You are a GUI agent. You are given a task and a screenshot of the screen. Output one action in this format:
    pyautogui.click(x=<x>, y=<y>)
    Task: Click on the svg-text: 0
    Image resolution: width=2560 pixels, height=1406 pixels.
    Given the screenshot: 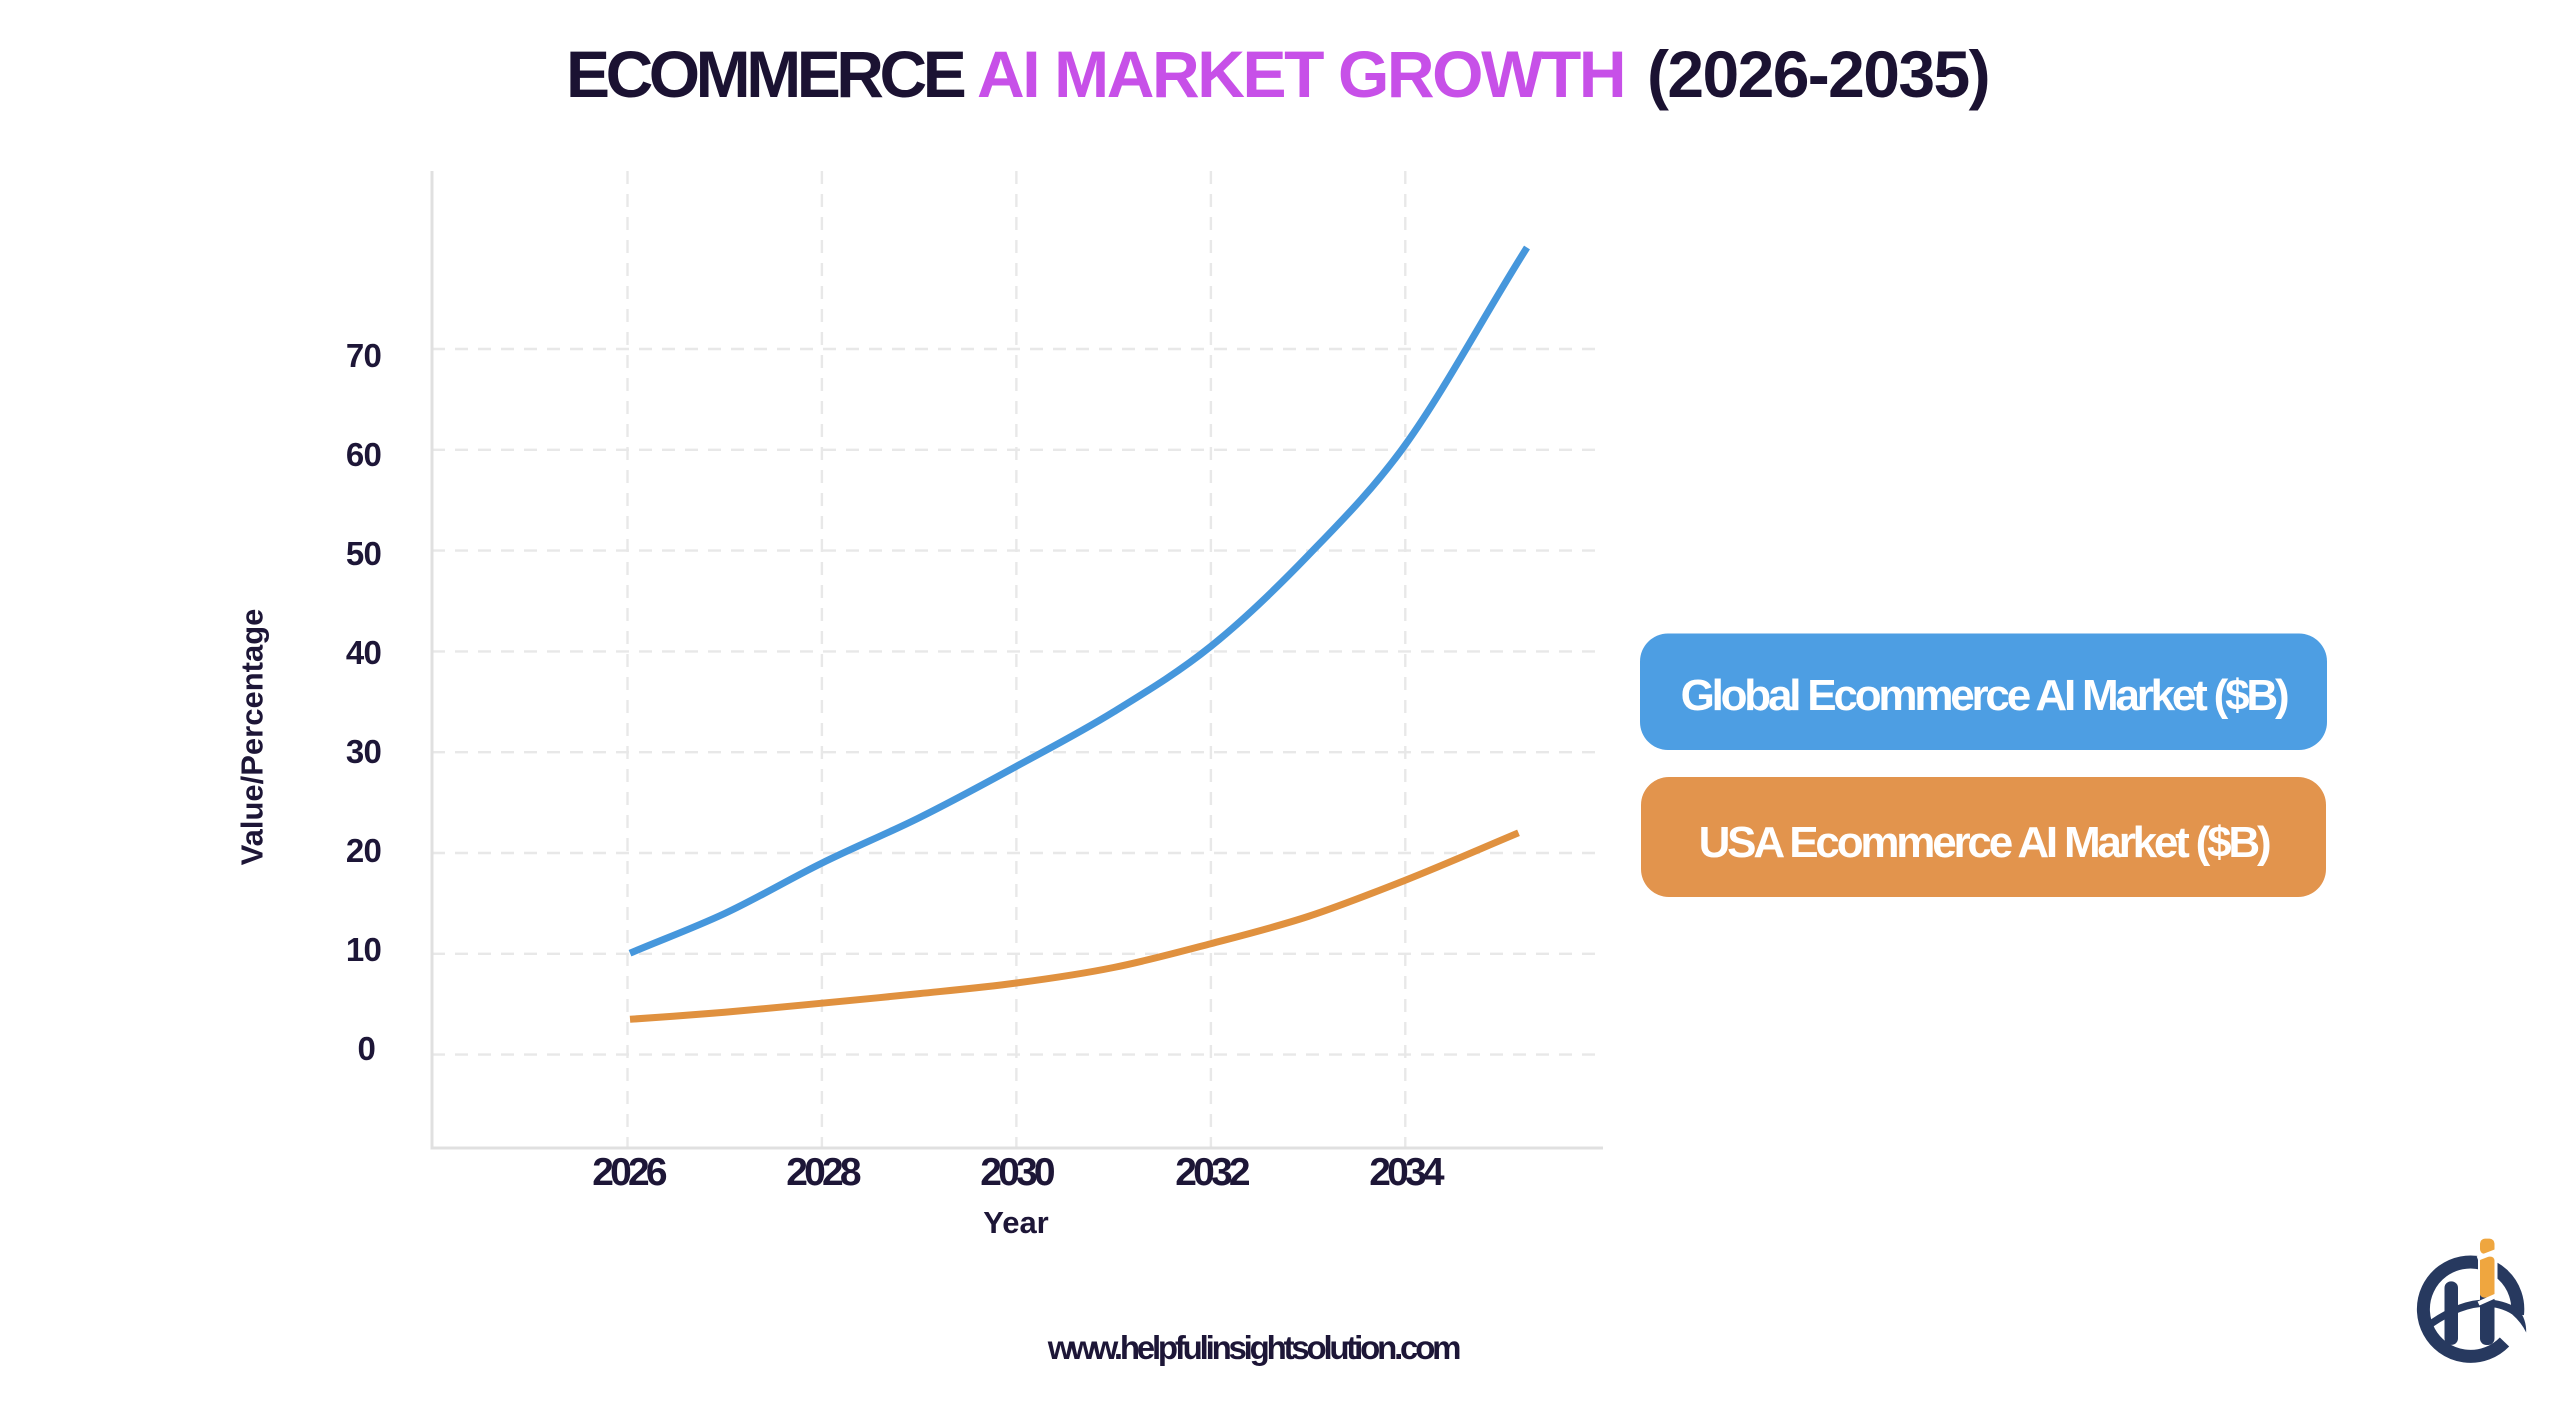 What is the action you would take?
    pyautogui.click(x=366, y=1048)
    